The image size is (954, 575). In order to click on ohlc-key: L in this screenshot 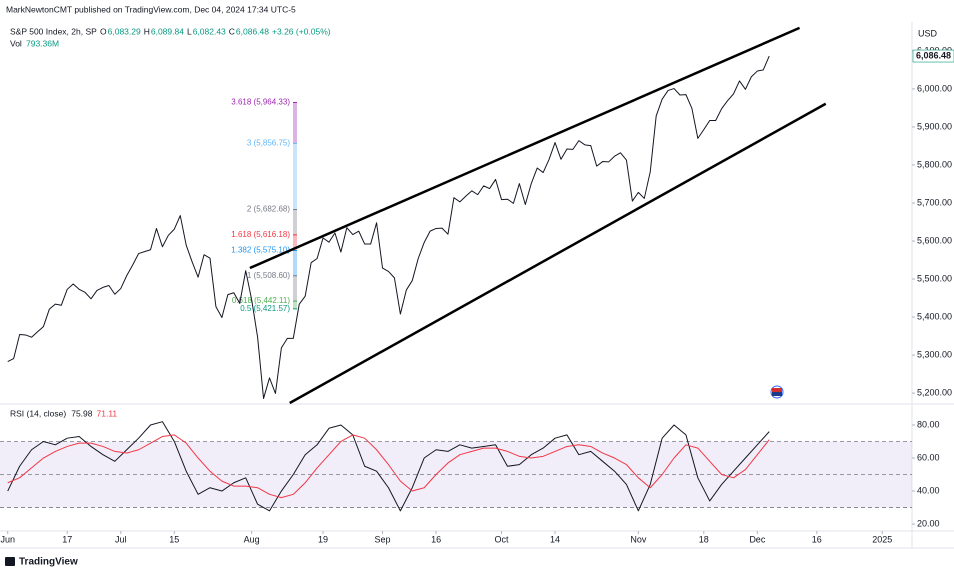, I will do `click(189, 31)`.